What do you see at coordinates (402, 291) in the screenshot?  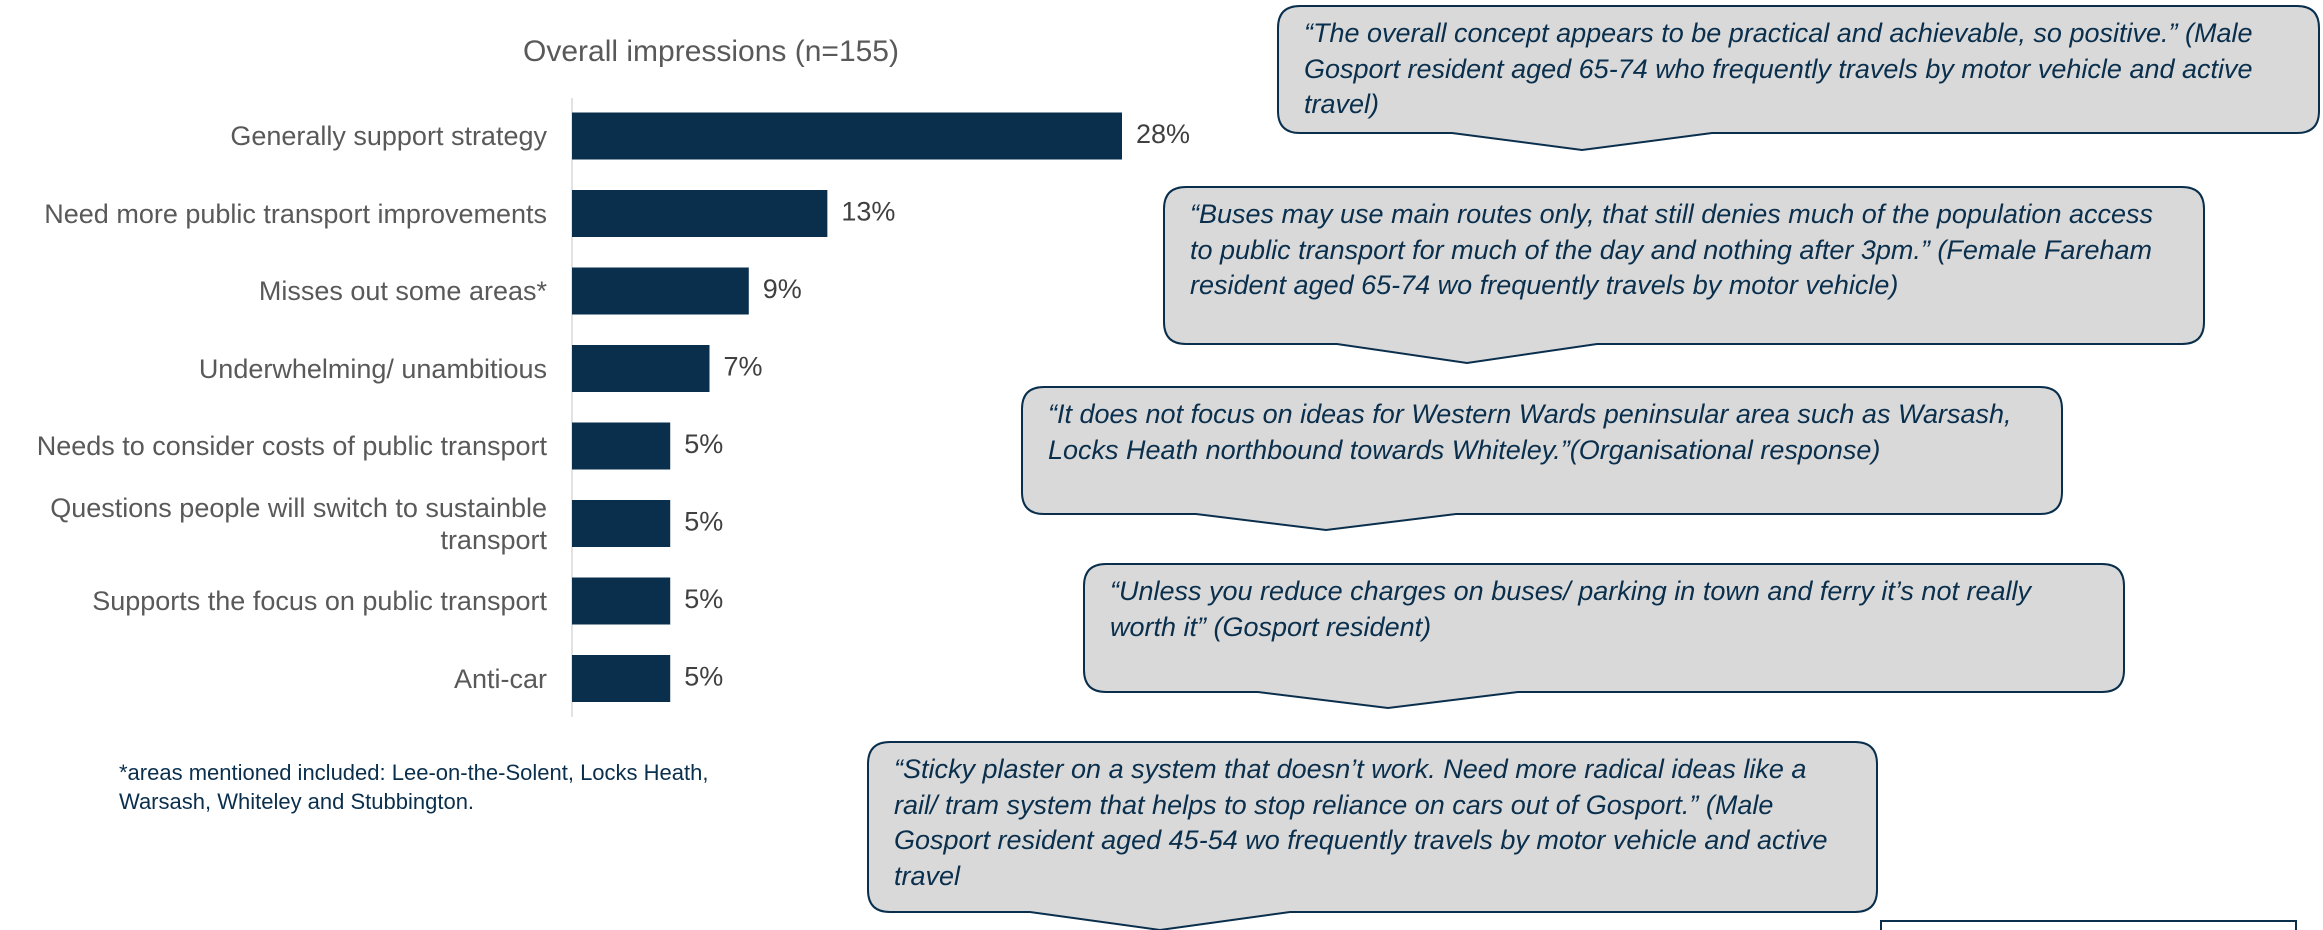 I see `category-label: Misses out some areas*` at bounding box center [402, 291].